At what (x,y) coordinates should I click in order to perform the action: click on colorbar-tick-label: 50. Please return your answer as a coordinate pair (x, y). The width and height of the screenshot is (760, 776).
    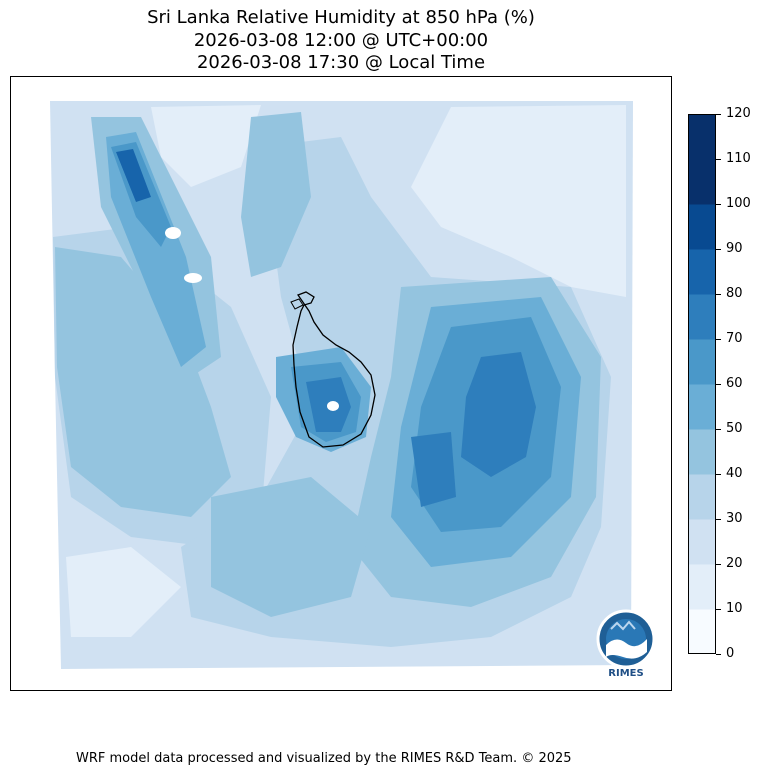
    Looking at the image, I should click on (734, 428).